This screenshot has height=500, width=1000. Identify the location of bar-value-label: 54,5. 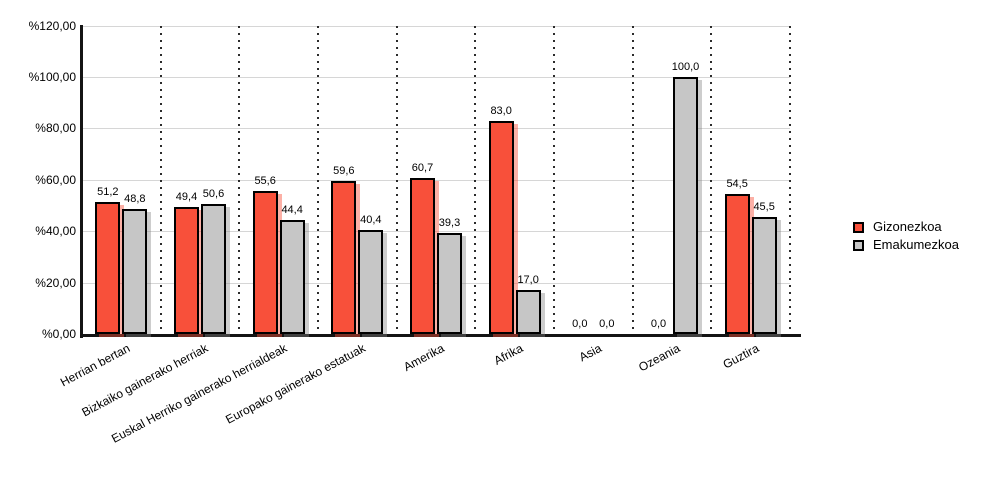
(737, 183).